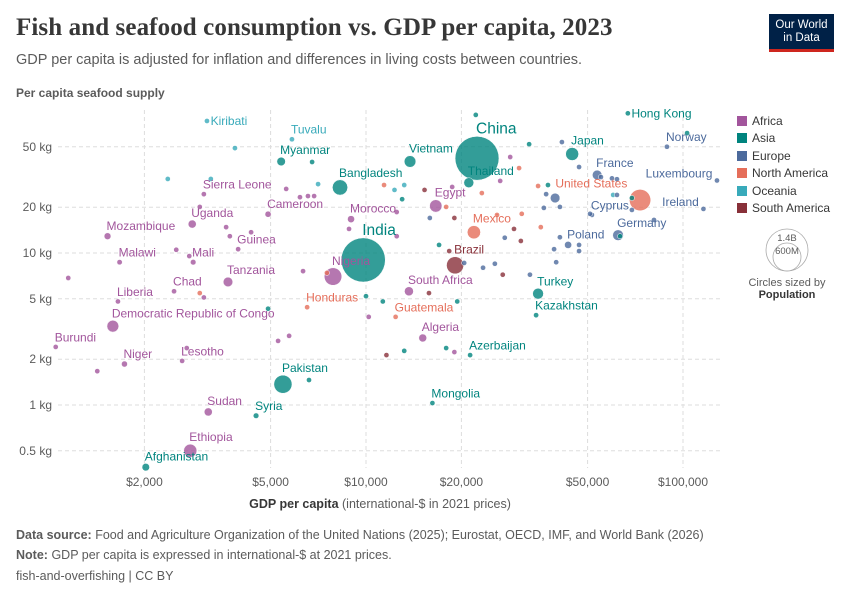 The width and height of the screenshot is (850, 600). Describe the element at coordinates (281, 161) in the screenshot. I see `point-myanmar` at that location.